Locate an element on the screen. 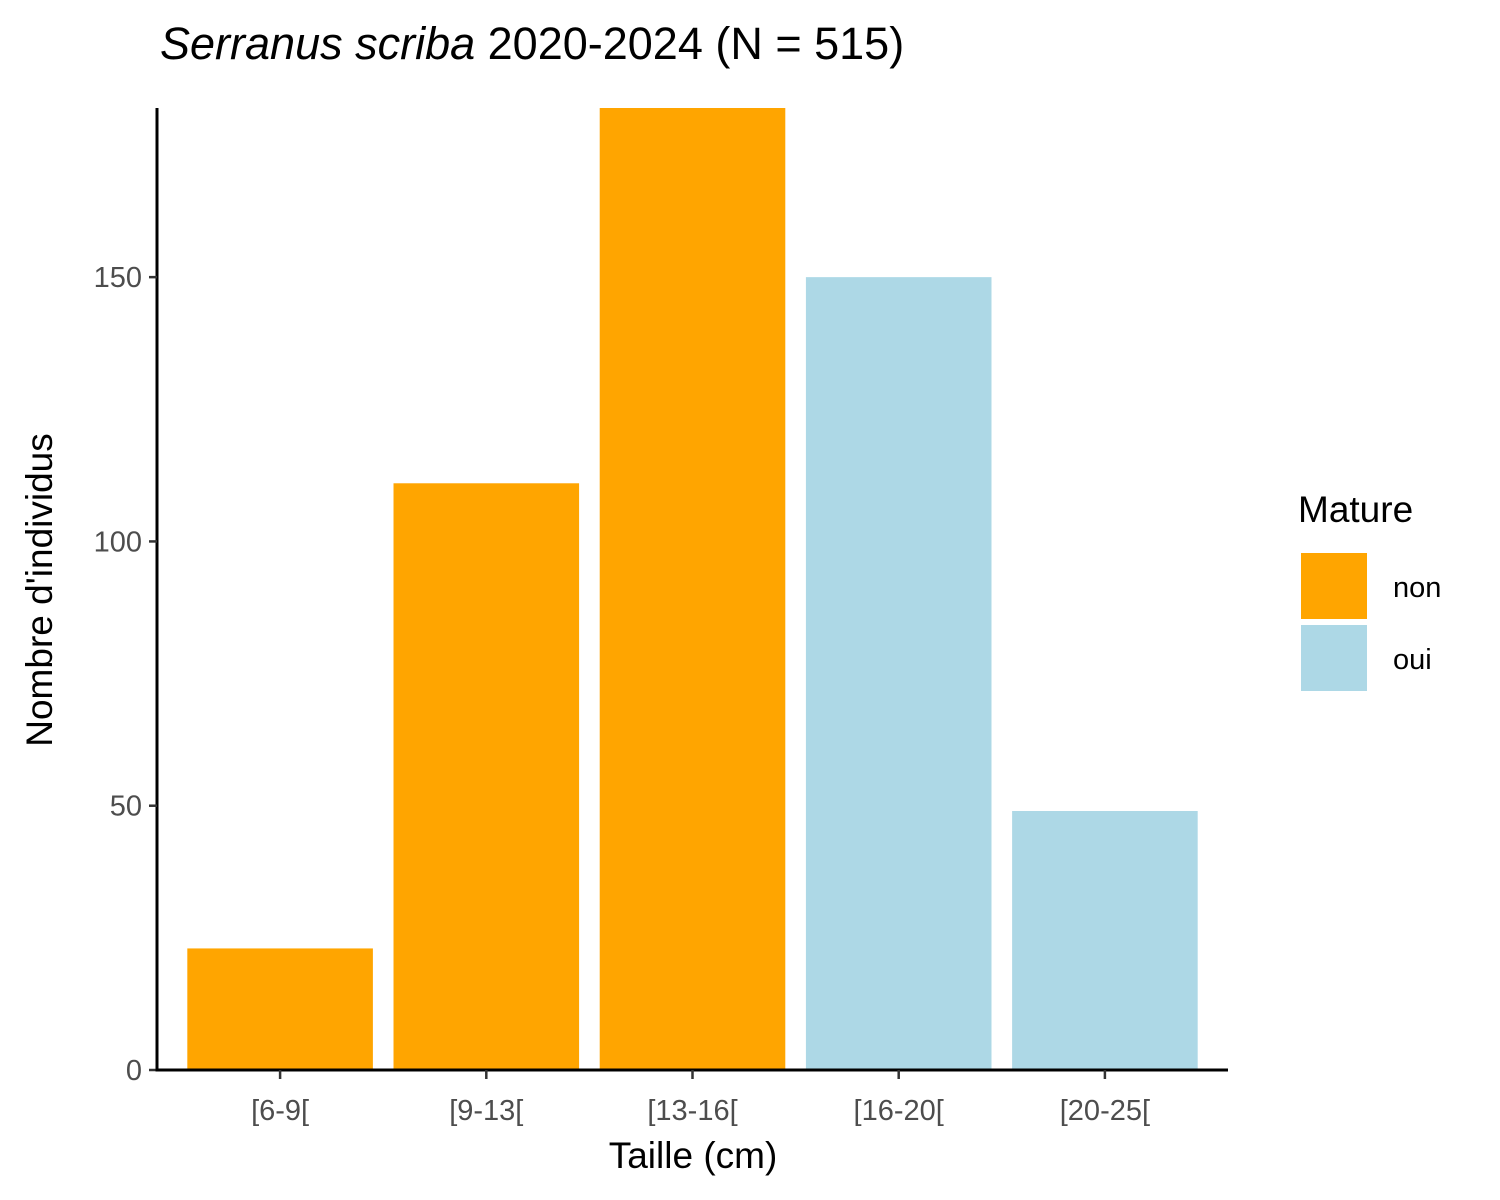 The width and height of the screenshot is (1500, 1200). y-tick-label: 50 is located at coordinates (126, 807).